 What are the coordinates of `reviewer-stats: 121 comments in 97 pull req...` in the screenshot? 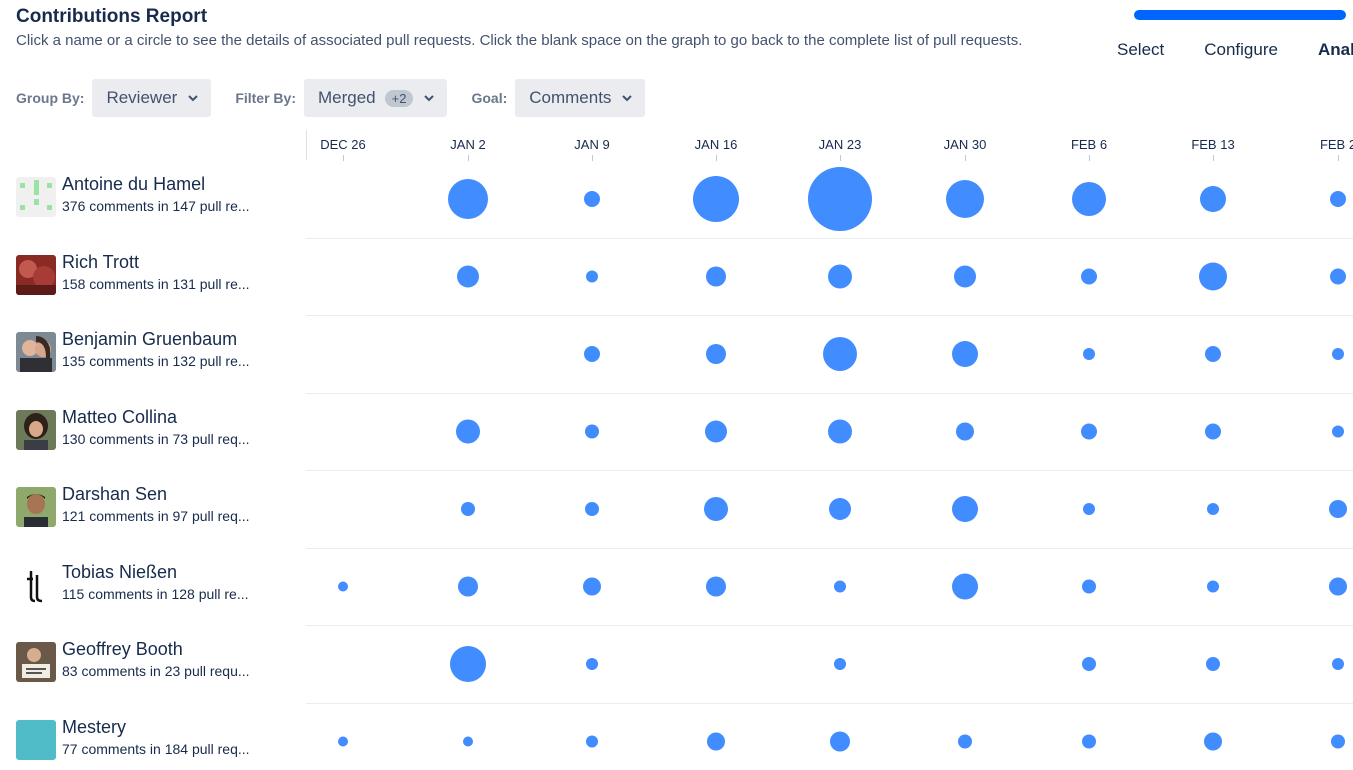 It's located at (156, 516).